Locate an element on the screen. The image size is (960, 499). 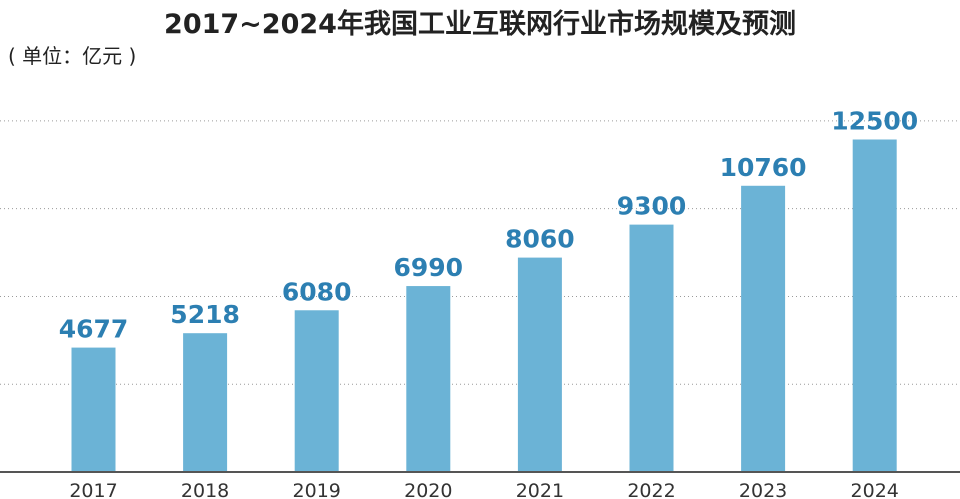
value-label-2024: 12500 is located at coordinates (874, 121).